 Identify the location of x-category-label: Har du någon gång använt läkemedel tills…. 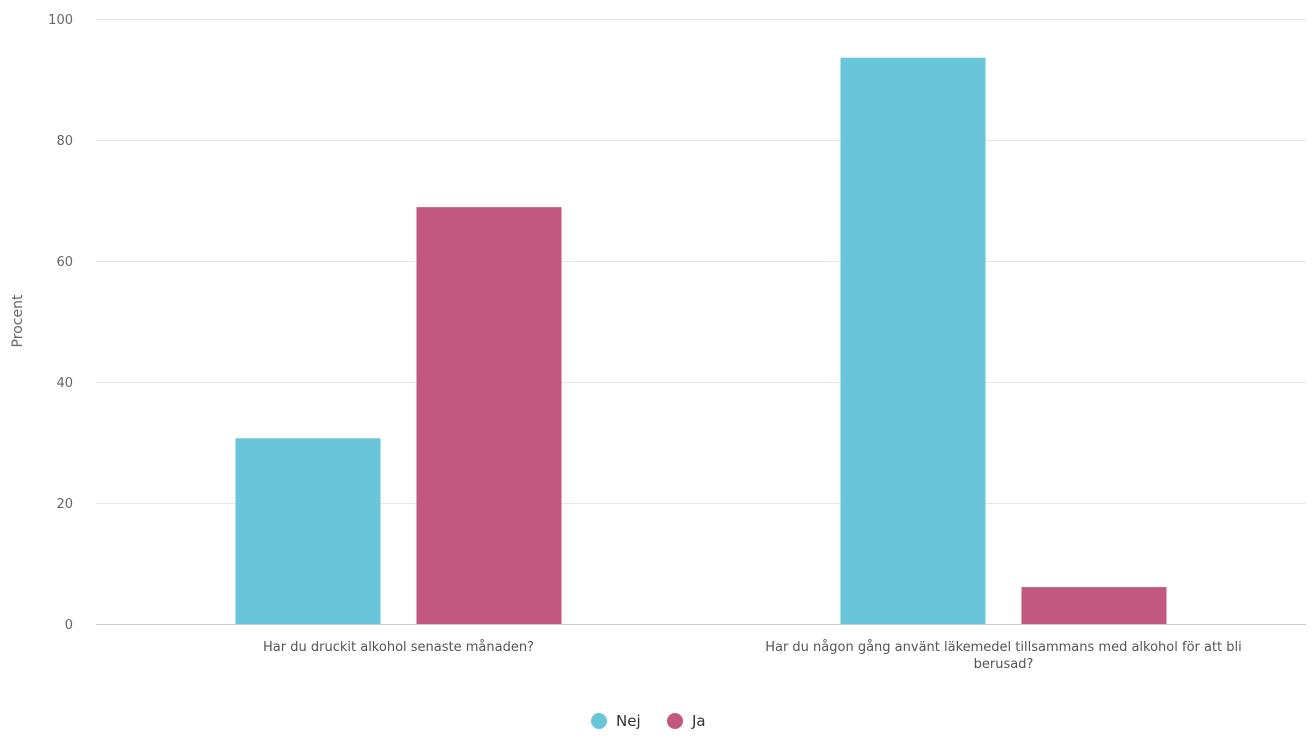
(1003, 647).